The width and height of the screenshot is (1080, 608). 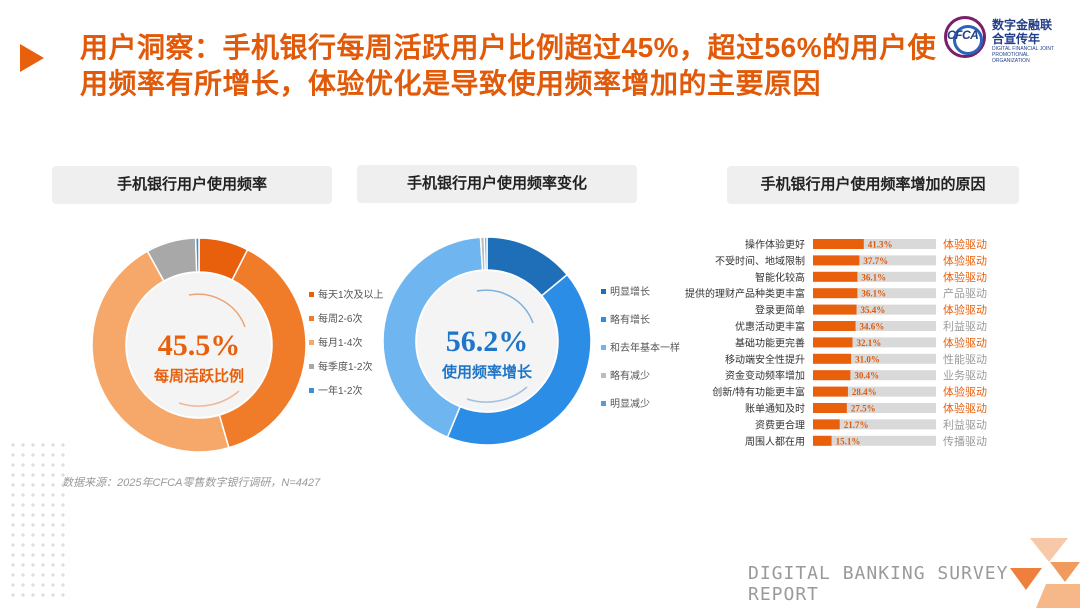 What do you see at coordinates (191, 483) in the screenshot?
I see `data-source-note: 数据来源：2025年CFCA零售数字银行调研，N=4427` at bounding box center [191, 483].